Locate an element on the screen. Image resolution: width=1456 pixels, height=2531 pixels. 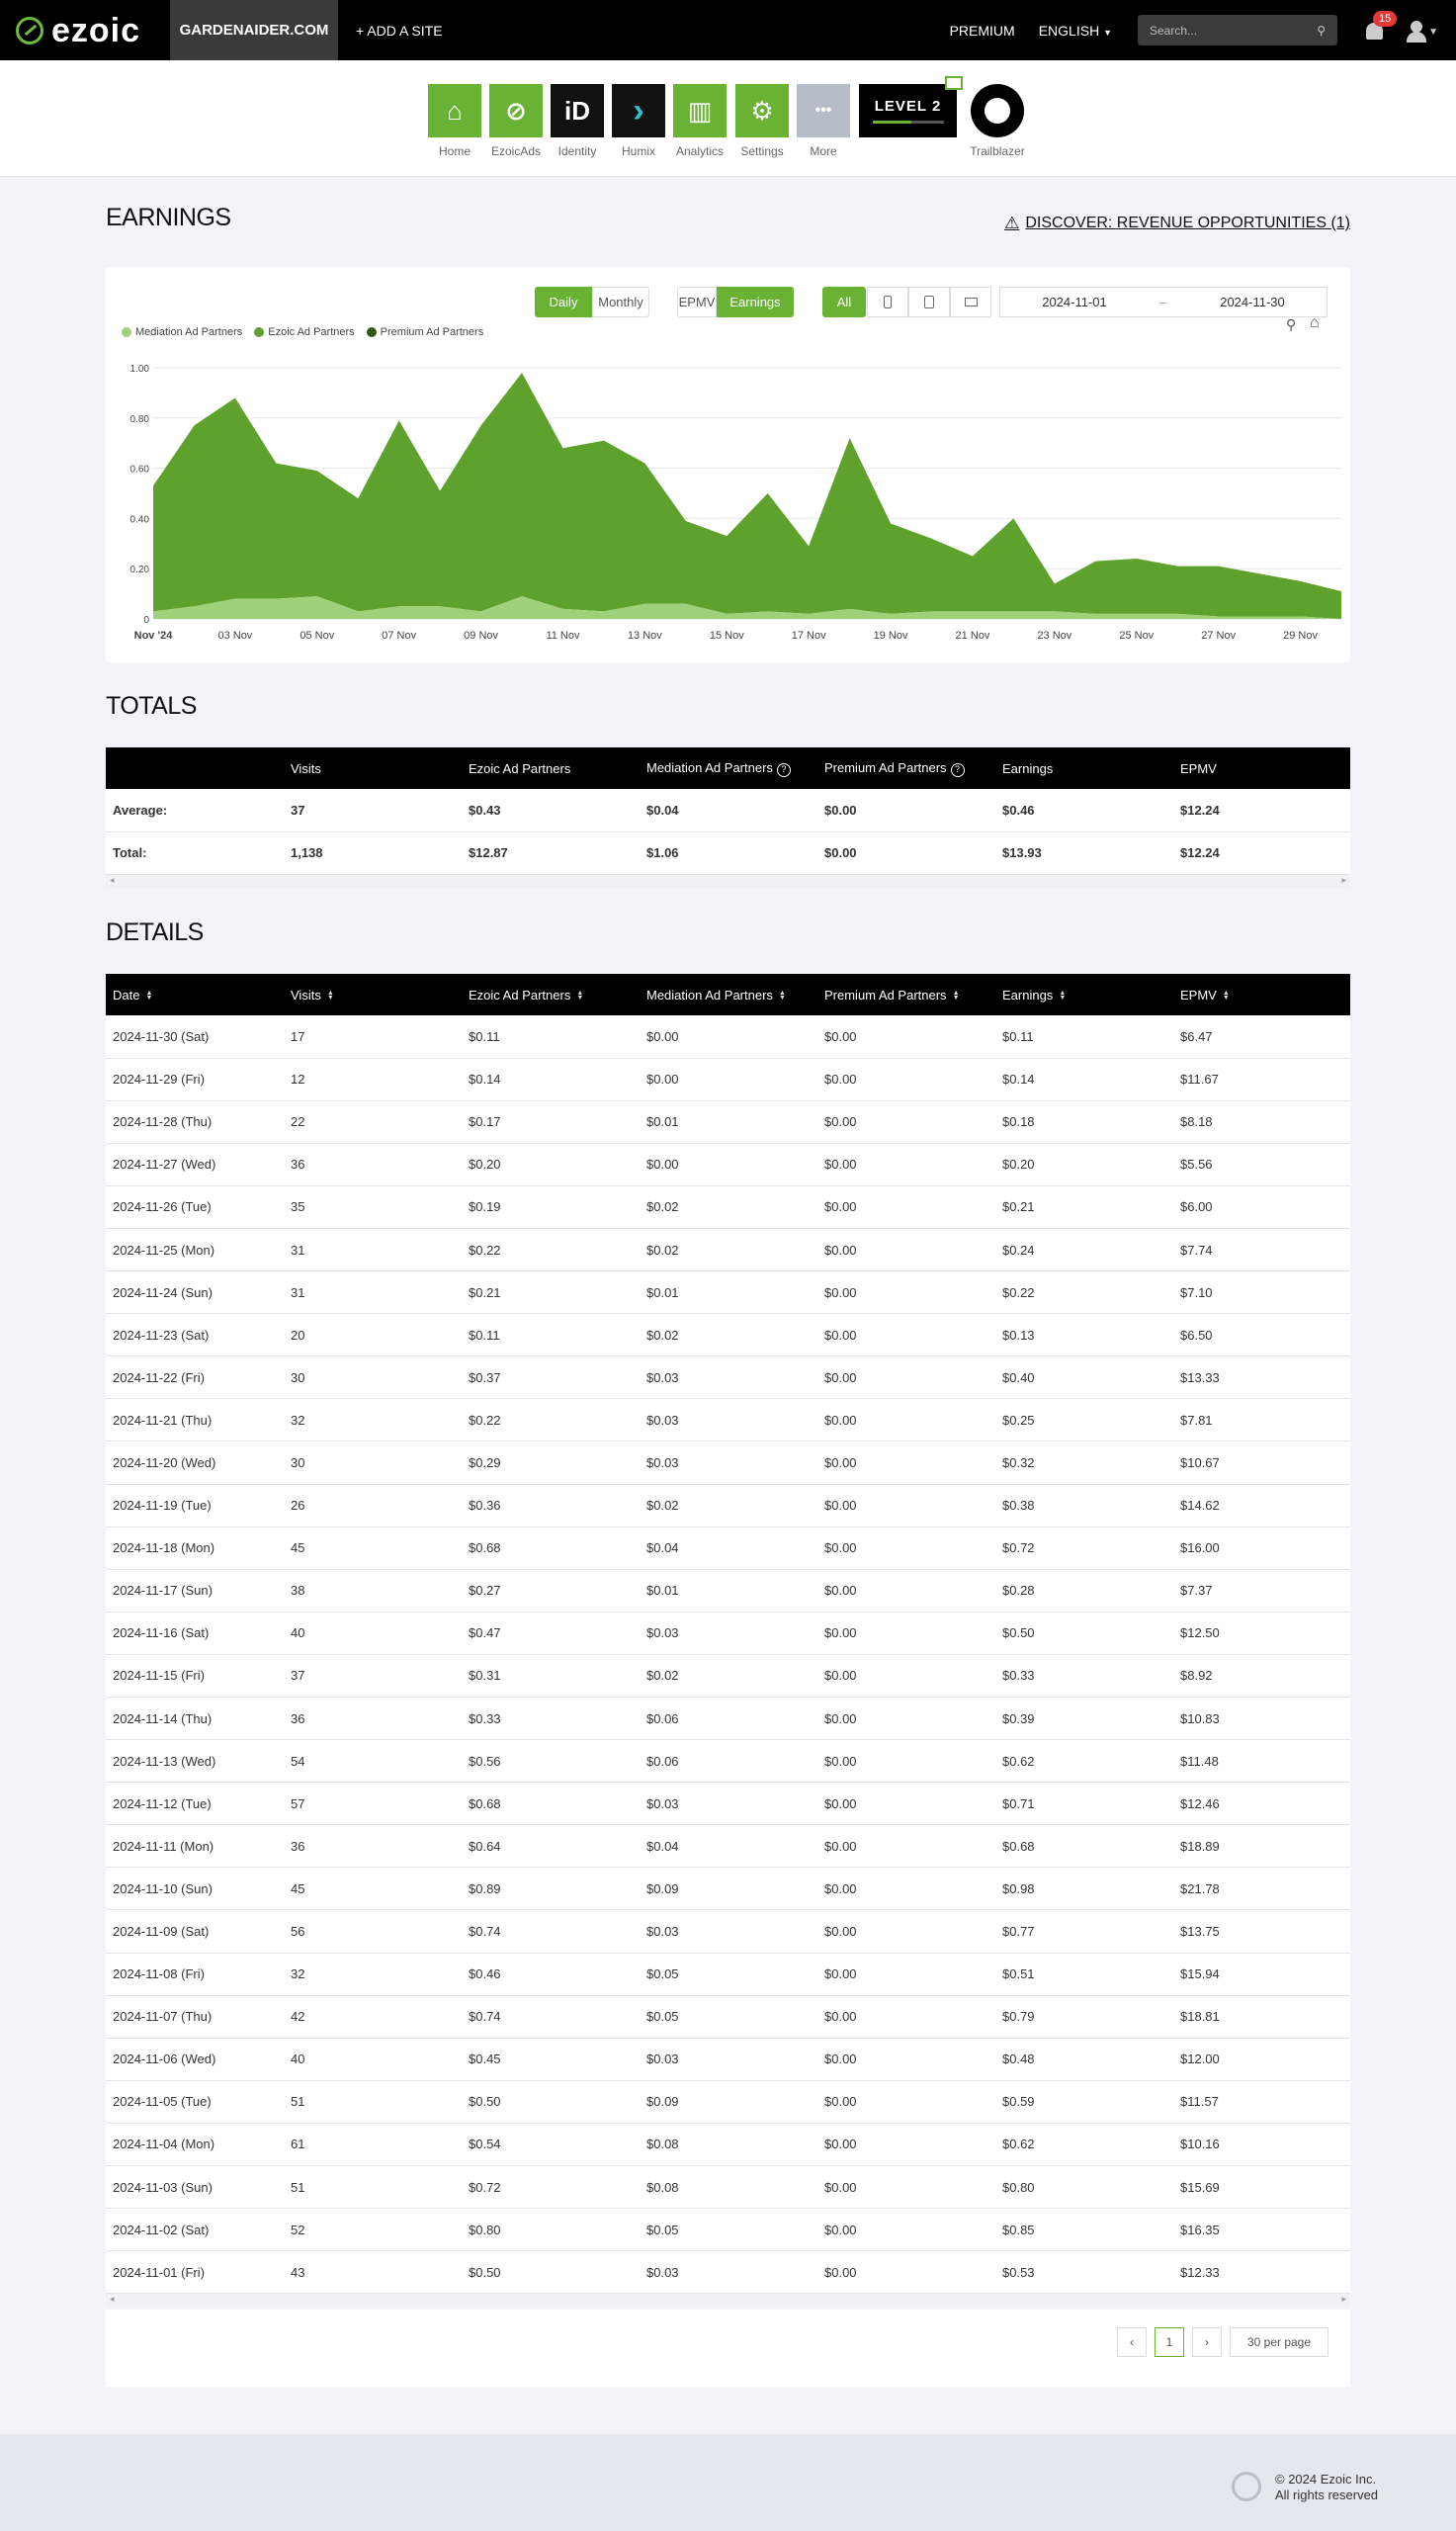
table-cell: $18.81 is located at coordinates (1261, 2017).